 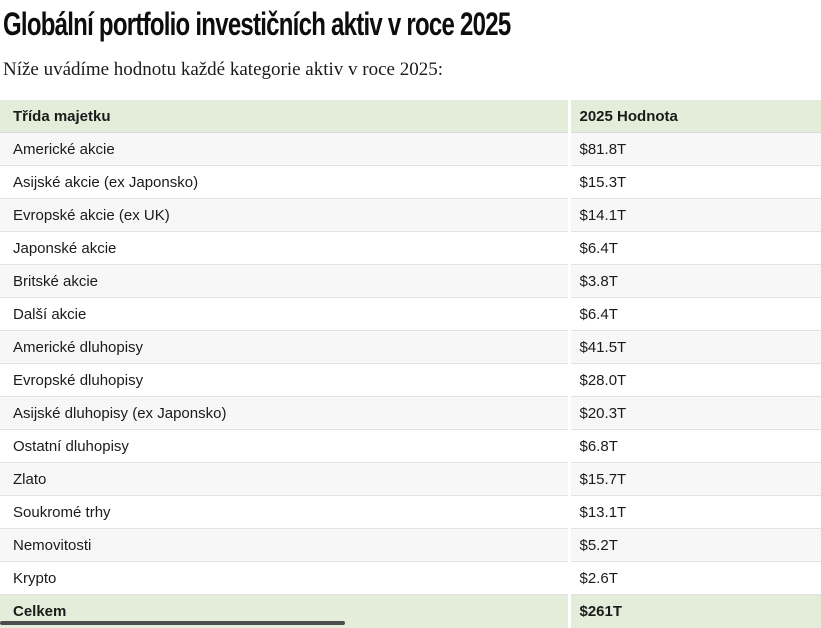 I want to click on asset-class-cell: Ostatní dluhopisy, so click(x=284, y=446).